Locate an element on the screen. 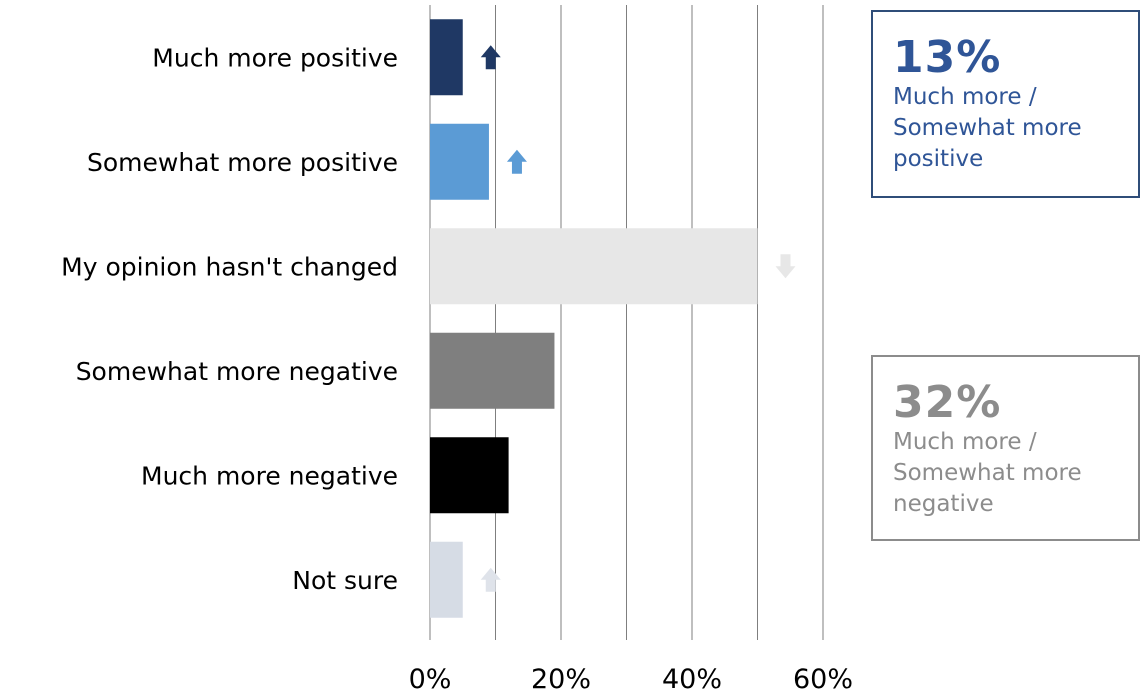  callout-positive-text: Much more / Somewhat more positive is located at coordinates (987, 128).